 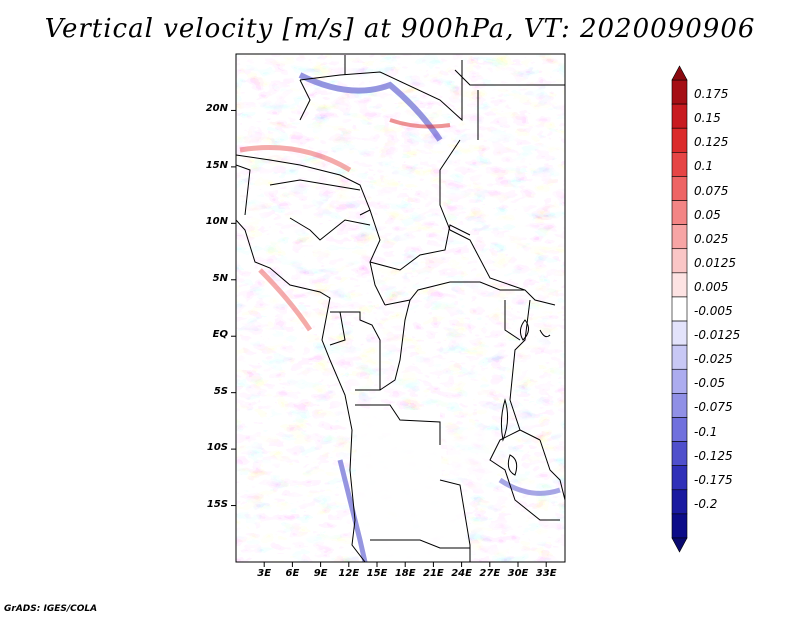 What do you see at coordinates (217, 504) in the screenshot?
I see `lat-tick-label: 15S` at bounding box center [217, 504].